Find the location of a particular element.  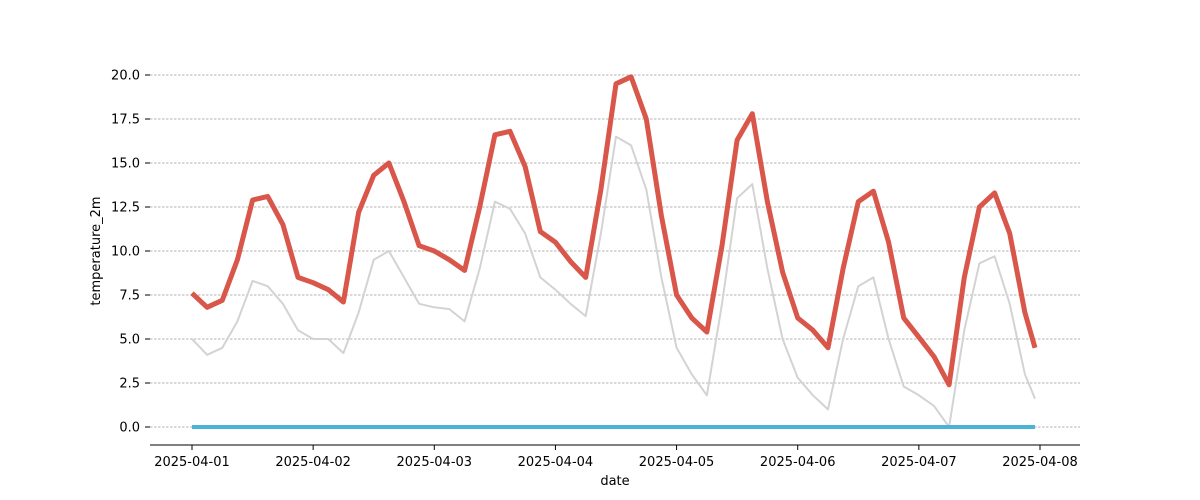

y-tick-label: 12.5 is located at coordinates (125, 208).